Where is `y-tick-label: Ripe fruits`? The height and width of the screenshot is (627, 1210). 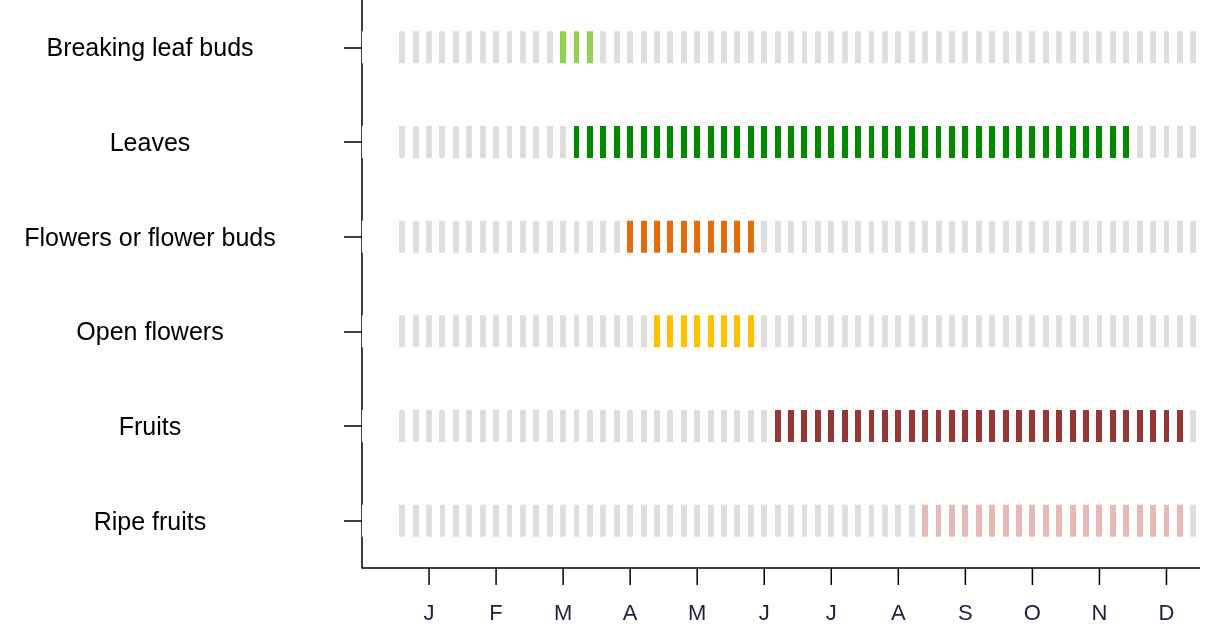
y-tick-label: Ripe fruits is located at coordinates (150, 520).